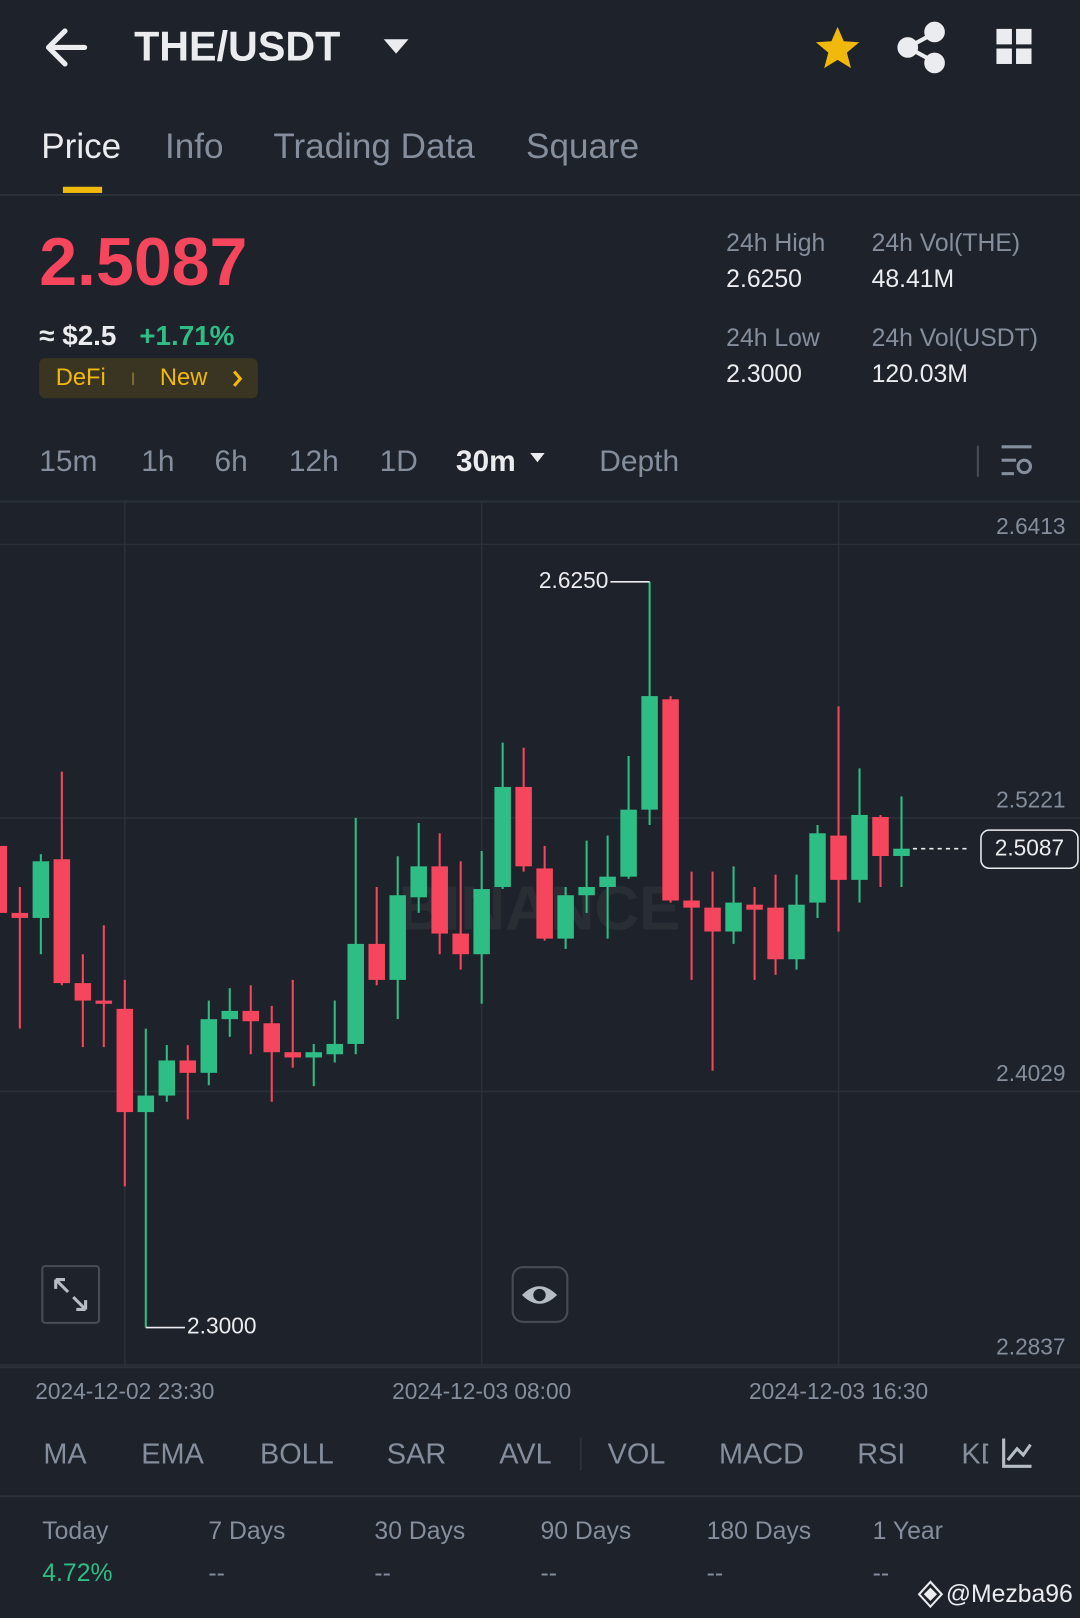  Describe the element at coordinates (68, 461) in the screenshot. I see `interval: 15m` at that location.